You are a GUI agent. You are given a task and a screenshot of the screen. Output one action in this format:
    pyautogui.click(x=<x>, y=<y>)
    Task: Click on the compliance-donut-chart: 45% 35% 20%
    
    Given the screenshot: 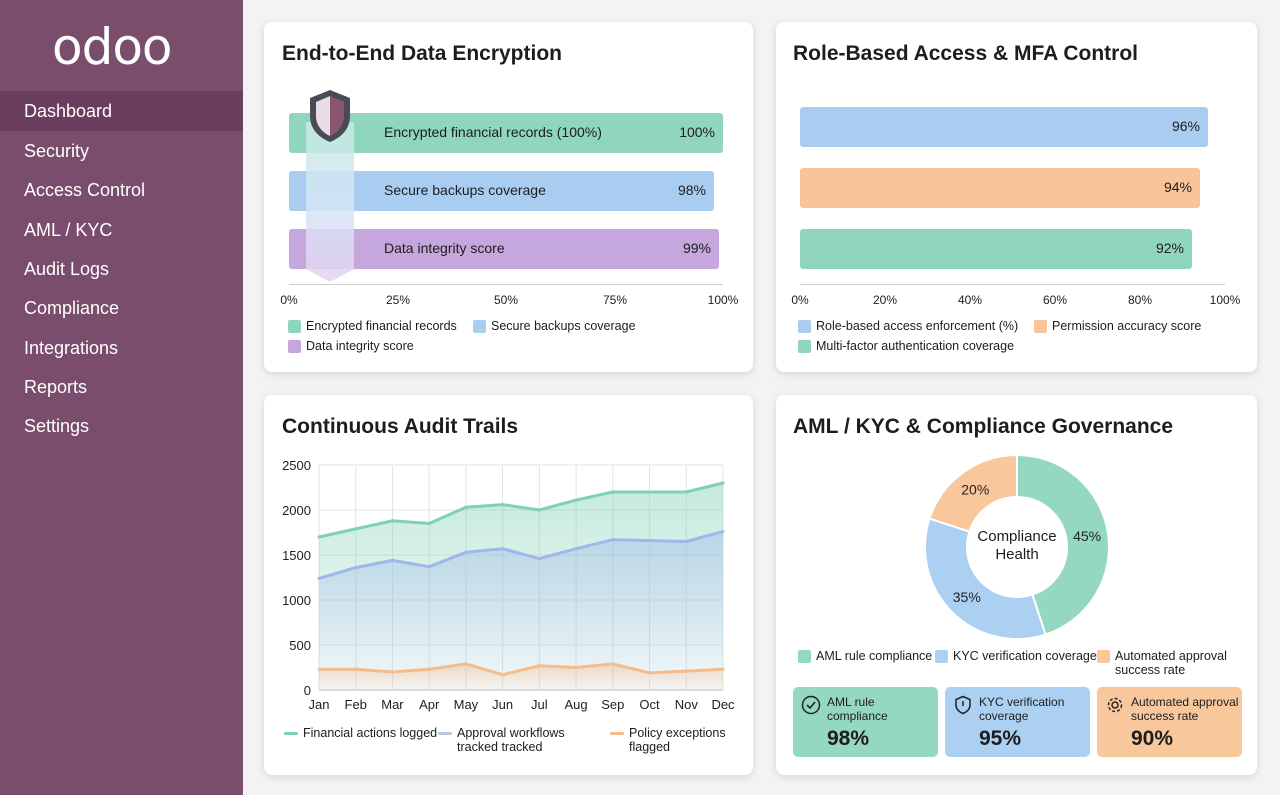 What is the action you would take?
    pyautogui.click(x=1017, y=546)
    